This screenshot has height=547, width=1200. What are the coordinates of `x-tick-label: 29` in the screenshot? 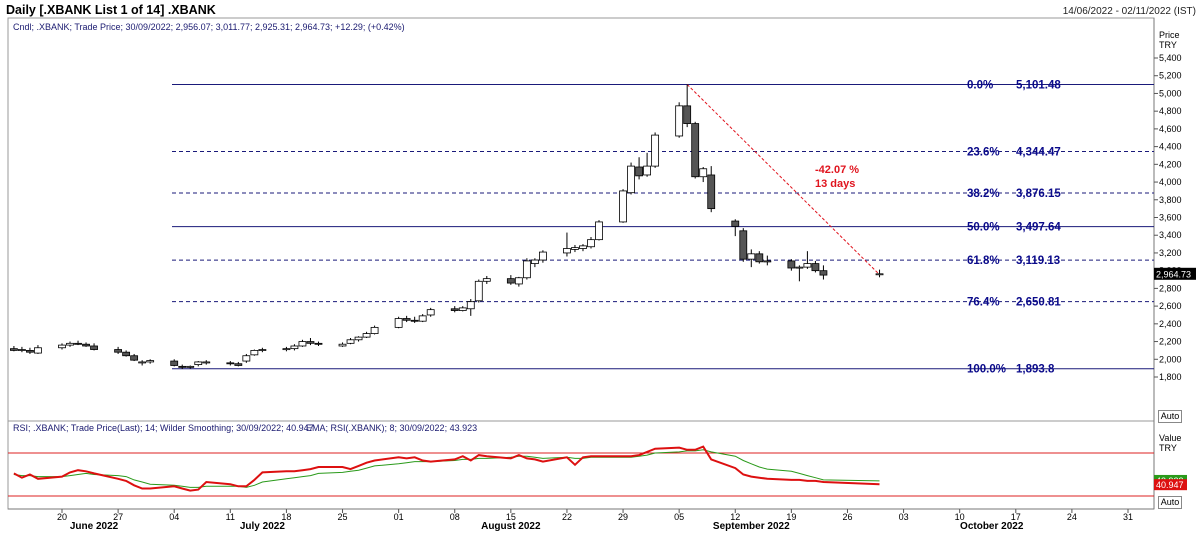 It's located at (623, 517).